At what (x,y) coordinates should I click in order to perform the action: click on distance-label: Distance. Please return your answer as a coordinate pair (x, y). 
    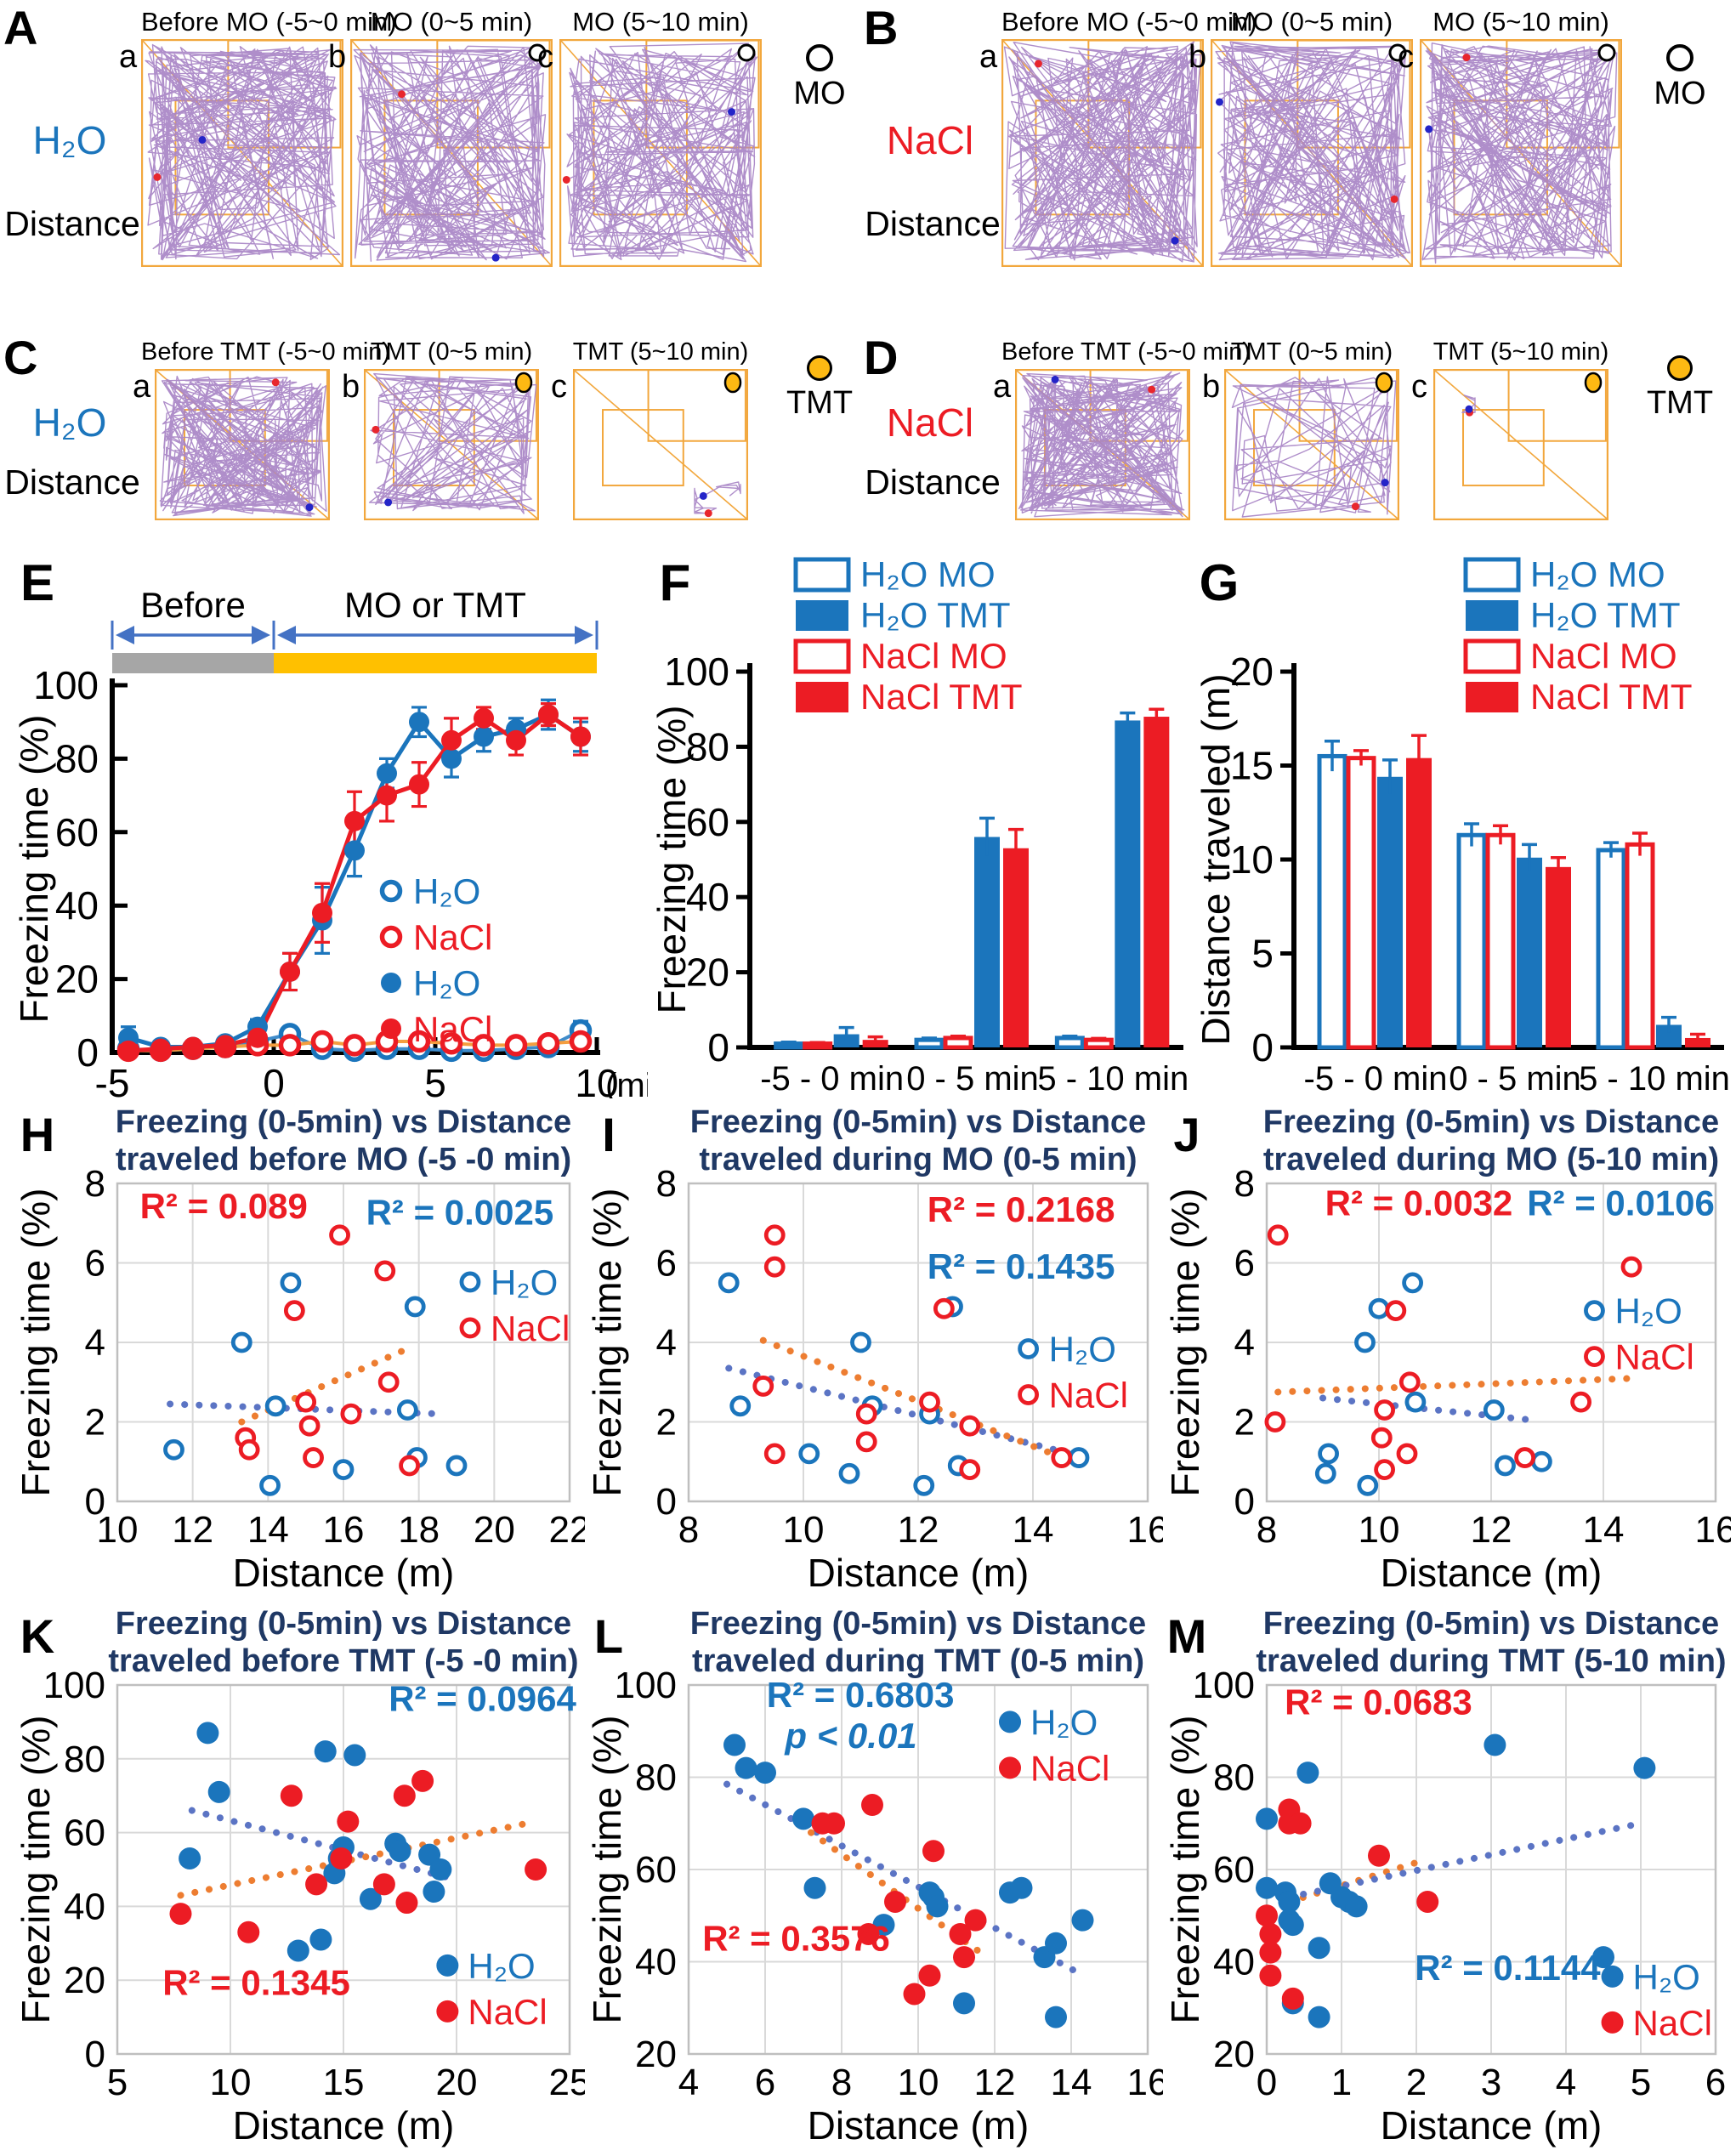
    Looking at the image, I should click on (933, 223).